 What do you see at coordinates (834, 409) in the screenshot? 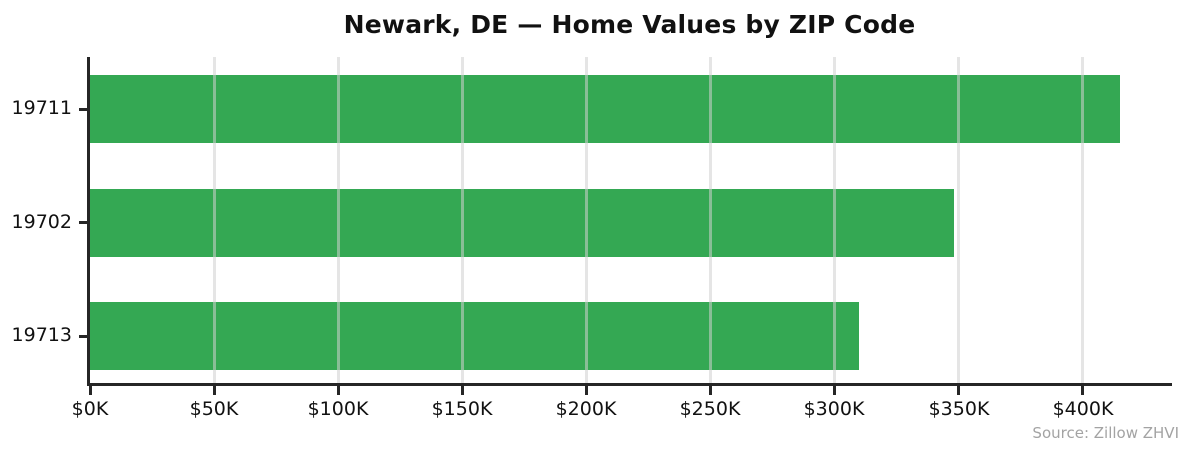
I see `x-tick-label-300000: $300K` at bounding box center [834, 409].